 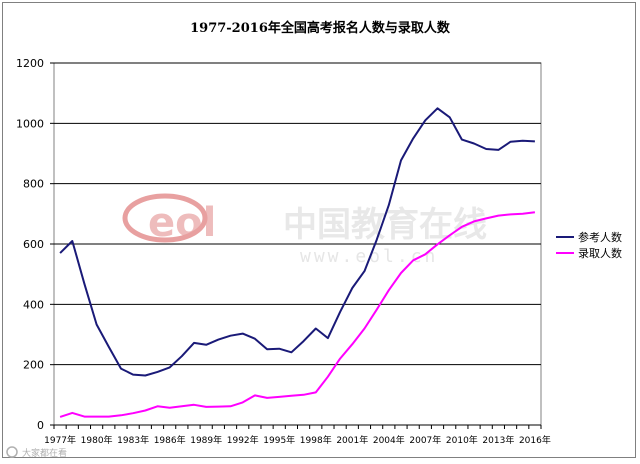 I want to click on x-tick-label: 1995年, so click(x=279, y=440).